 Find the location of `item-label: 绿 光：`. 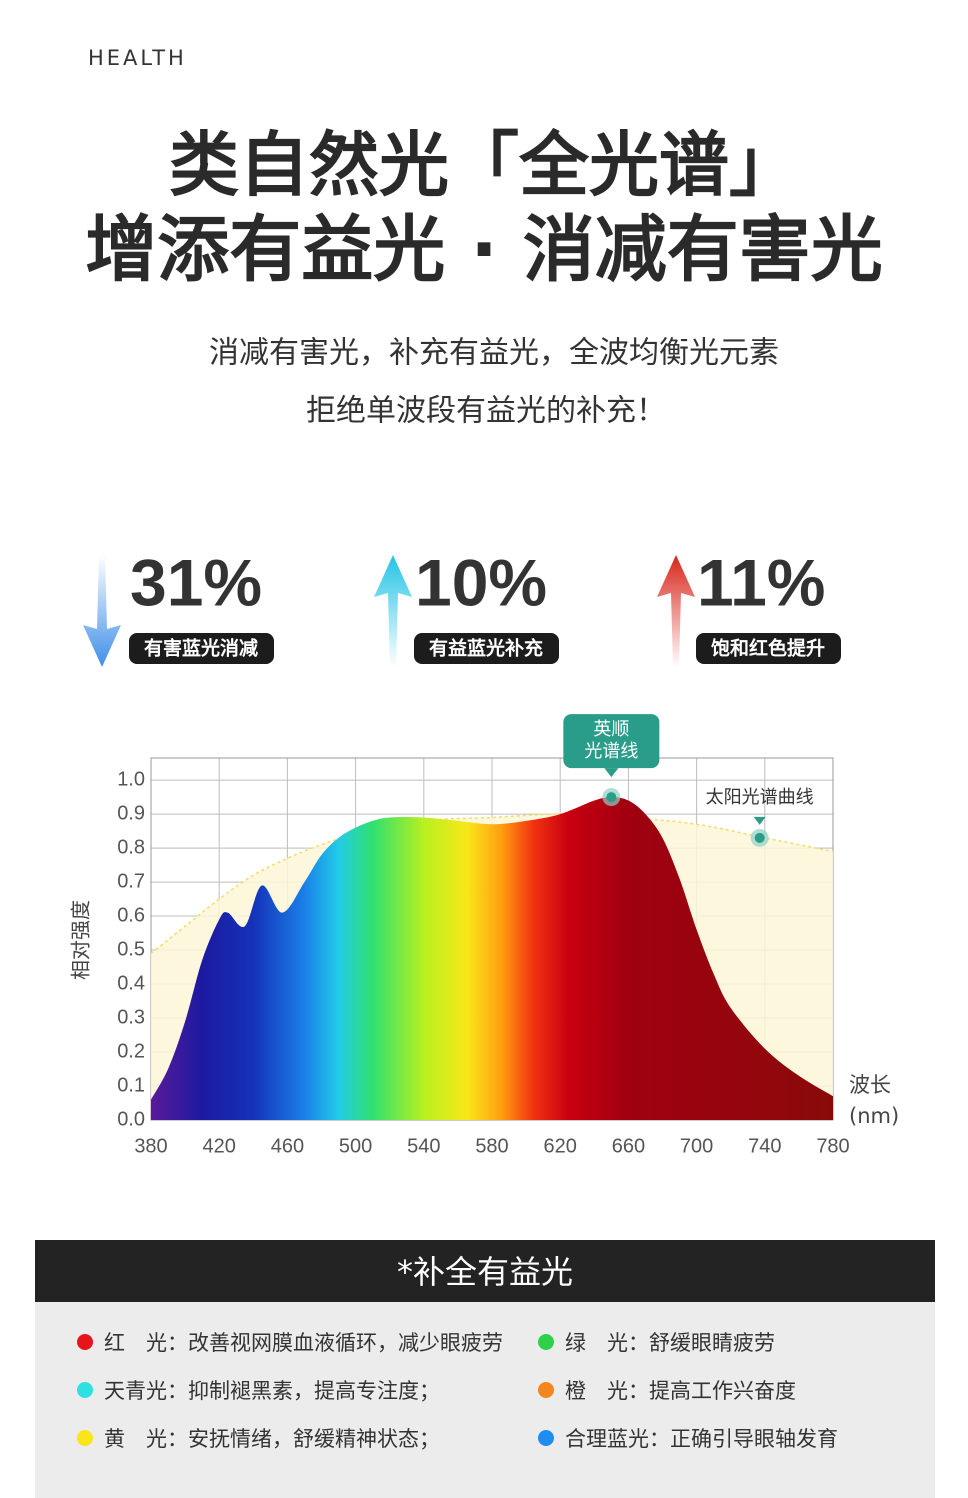

item-label: 绿 光： is located at coordinates (607, 1342).